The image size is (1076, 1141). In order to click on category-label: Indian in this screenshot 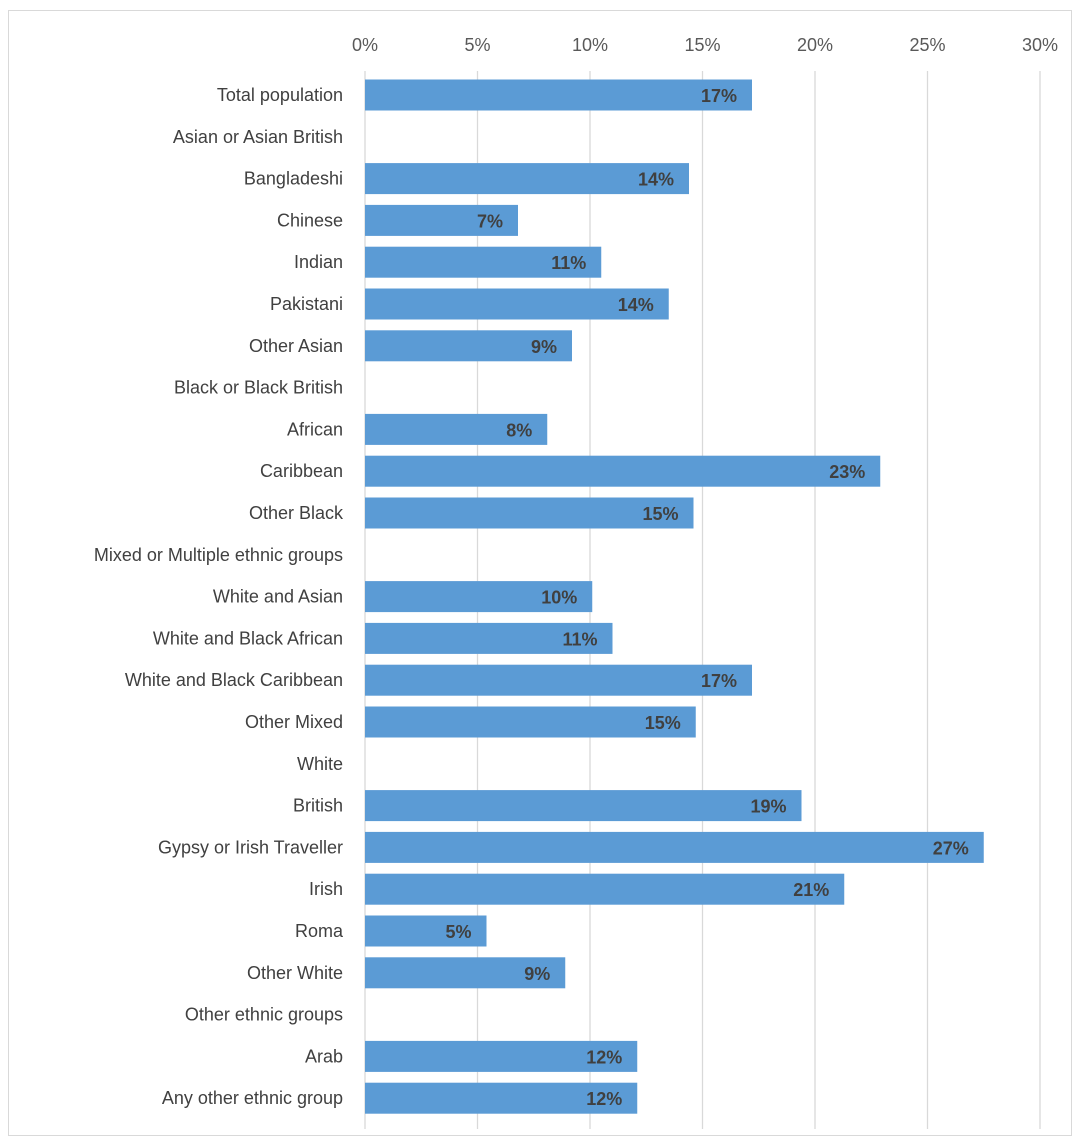, I will do `click(318, 262)`.